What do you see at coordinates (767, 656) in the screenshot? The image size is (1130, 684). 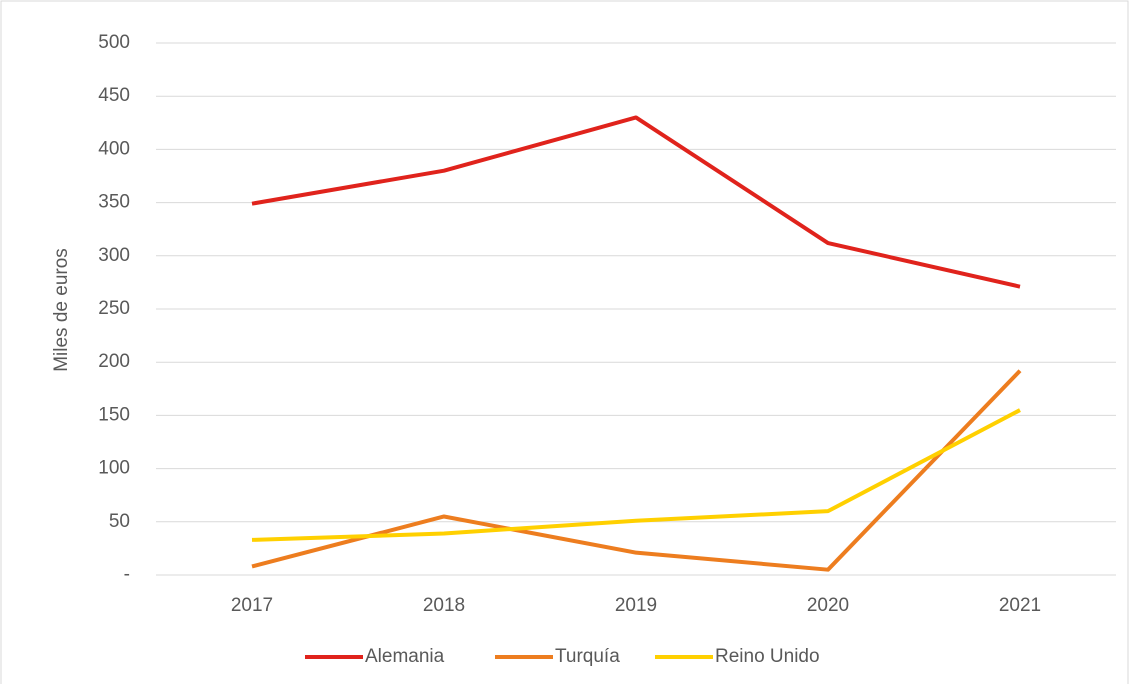 I see `legend-label: Reino Unido` at bounding box center [767, 656].